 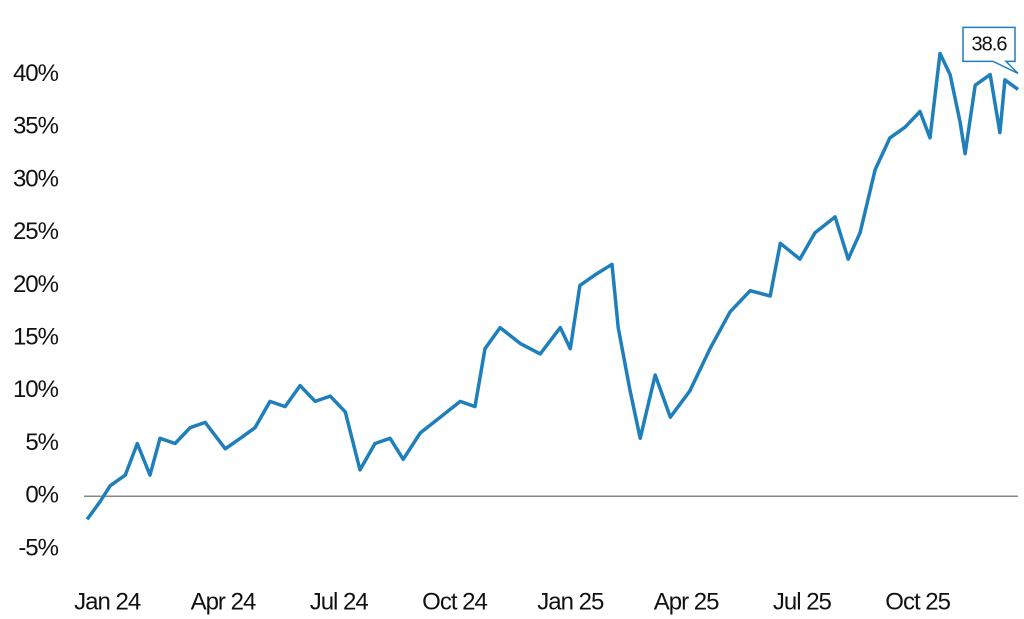 I want to click on y-tick-label: 0%, so click(x=41, y=495).